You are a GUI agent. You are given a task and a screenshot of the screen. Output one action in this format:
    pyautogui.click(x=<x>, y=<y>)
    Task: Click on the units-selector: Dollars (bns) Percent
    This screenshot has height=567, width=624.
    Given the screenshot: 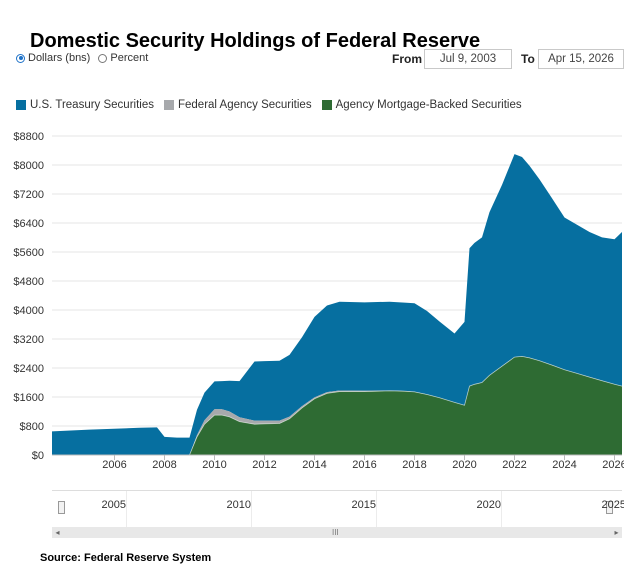 What is the action you would take?
    pyautogui.click(x=86, y=58)
    